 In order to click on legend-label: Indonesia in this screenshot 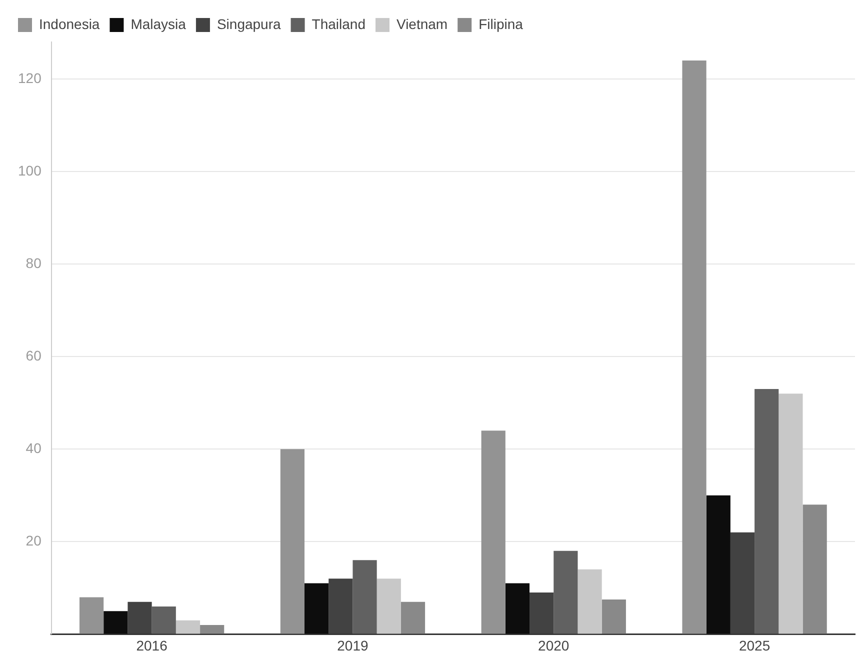, I will do `click(69, 24)`.